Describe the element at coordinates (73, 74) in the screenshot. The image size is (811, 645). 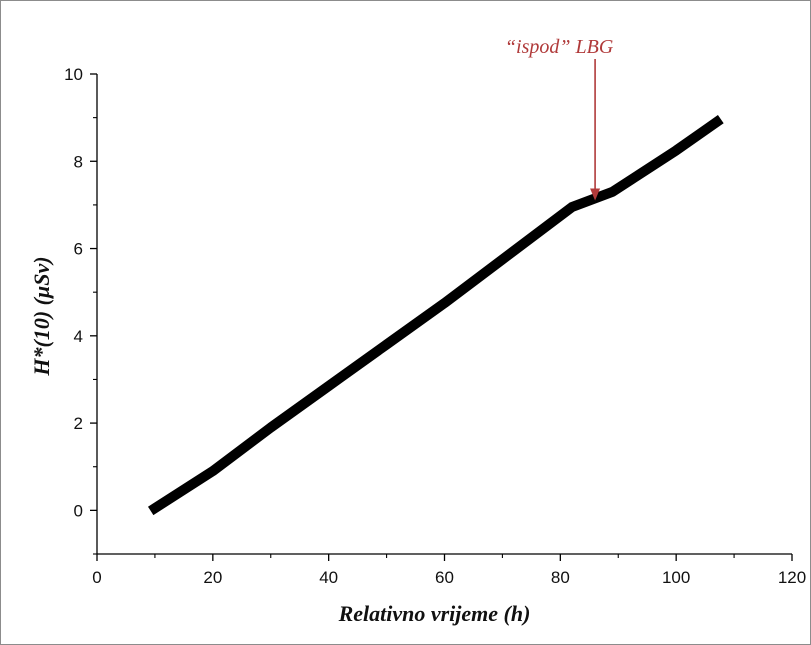
I see `y-tick-label: 10` at that location.